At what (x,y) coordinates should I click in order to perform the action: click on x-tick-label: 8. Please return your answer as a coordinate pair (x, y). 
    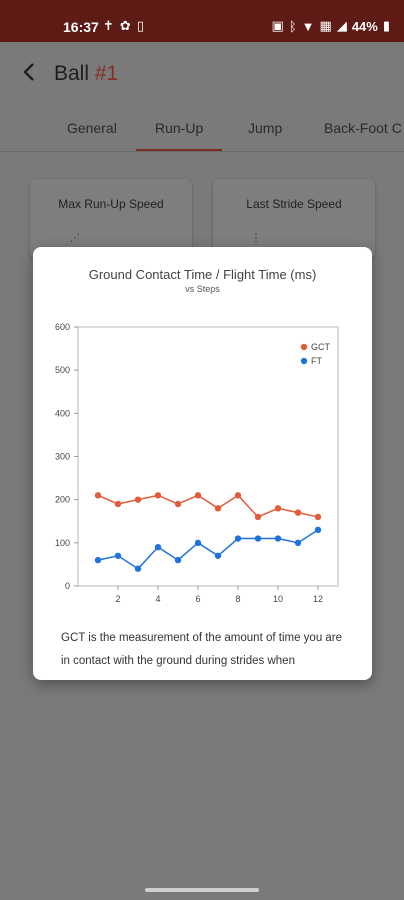
    Looking at the image, I should click on (237, 599).